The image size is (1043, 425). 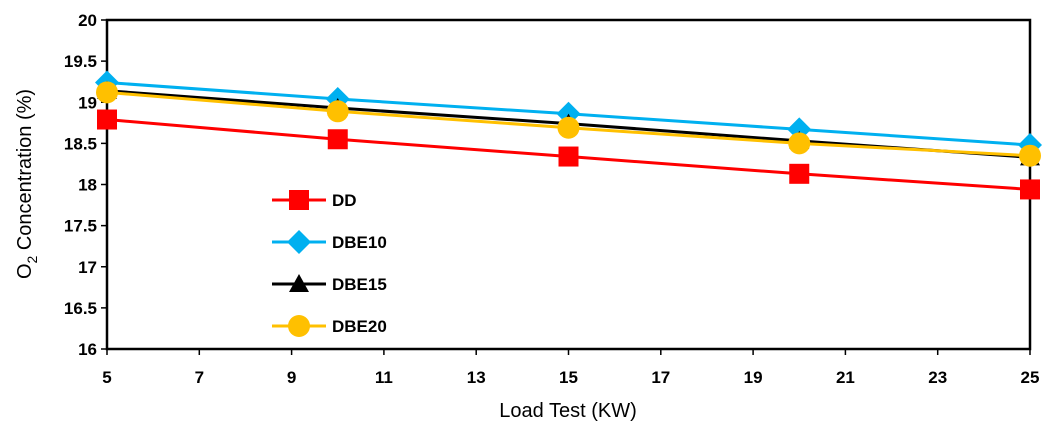 What do you see at coordinates (25, 271) in the screenshot?
I see `y-axis-title-main: O` at bounding box center [25, 271].